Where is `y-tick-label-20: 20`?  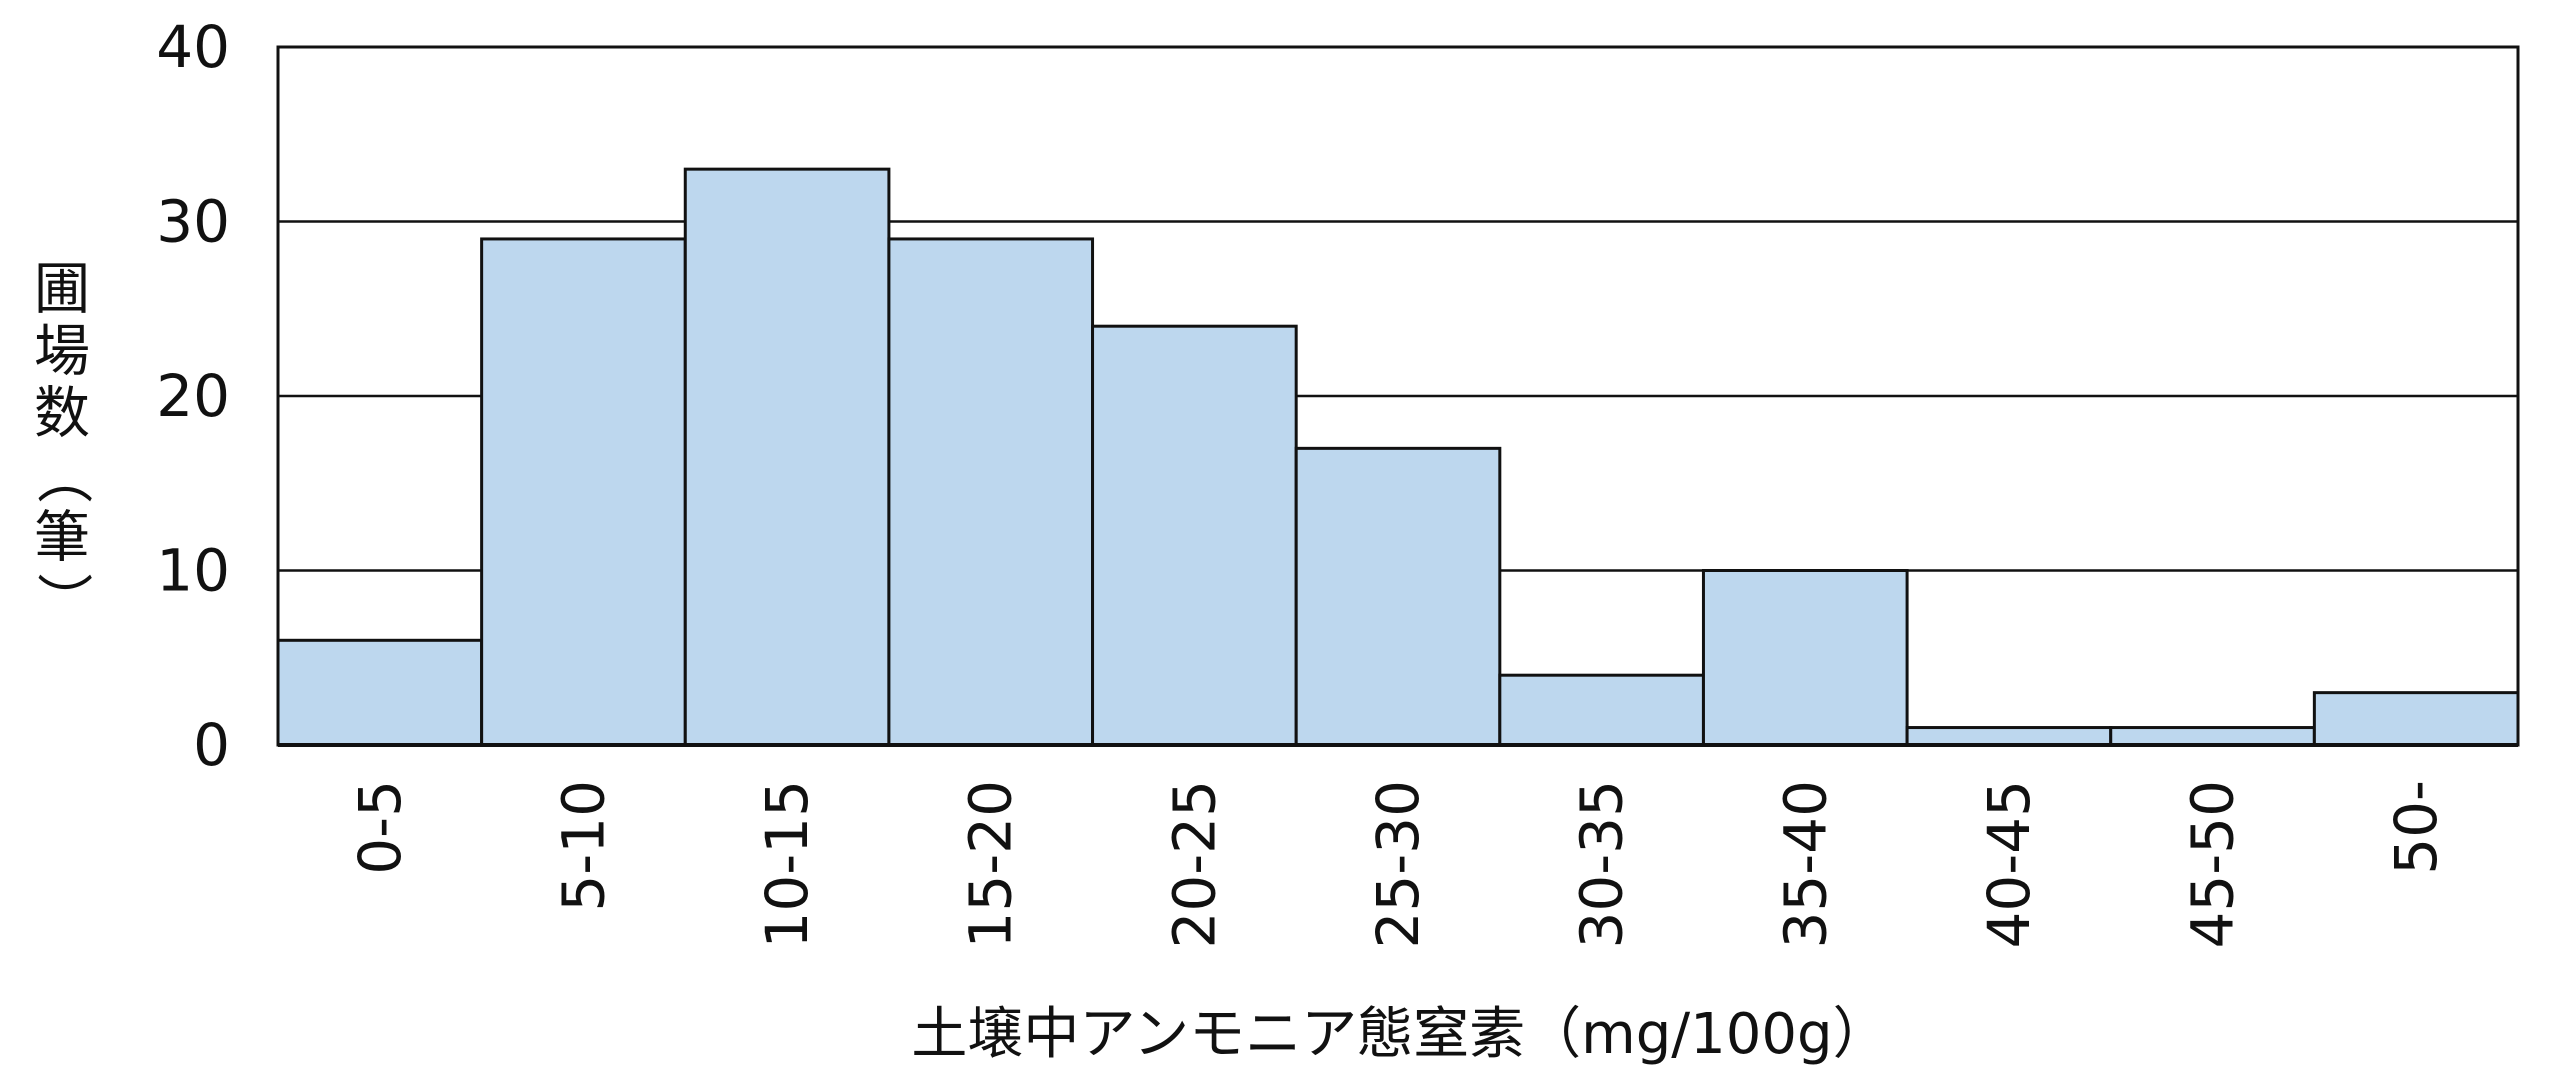 y-tick-label-20: 20 is located at coordinates (193, 396).